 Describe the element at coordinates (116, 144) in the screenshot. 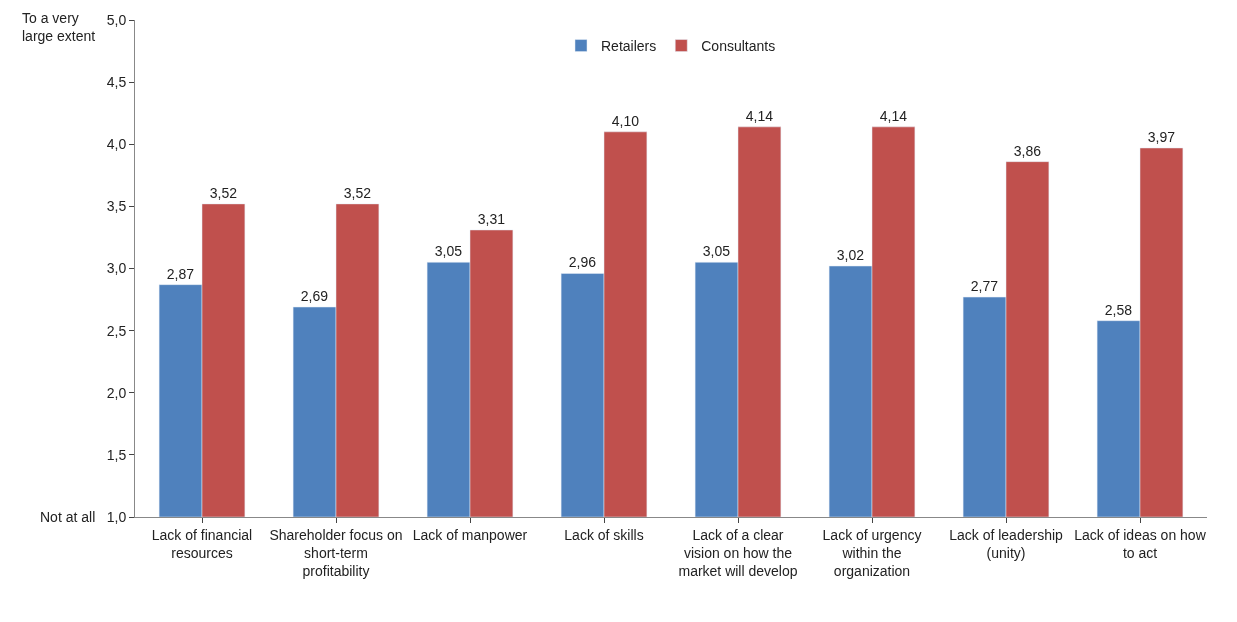

I see `y-tick-label: 4,0` at that location.